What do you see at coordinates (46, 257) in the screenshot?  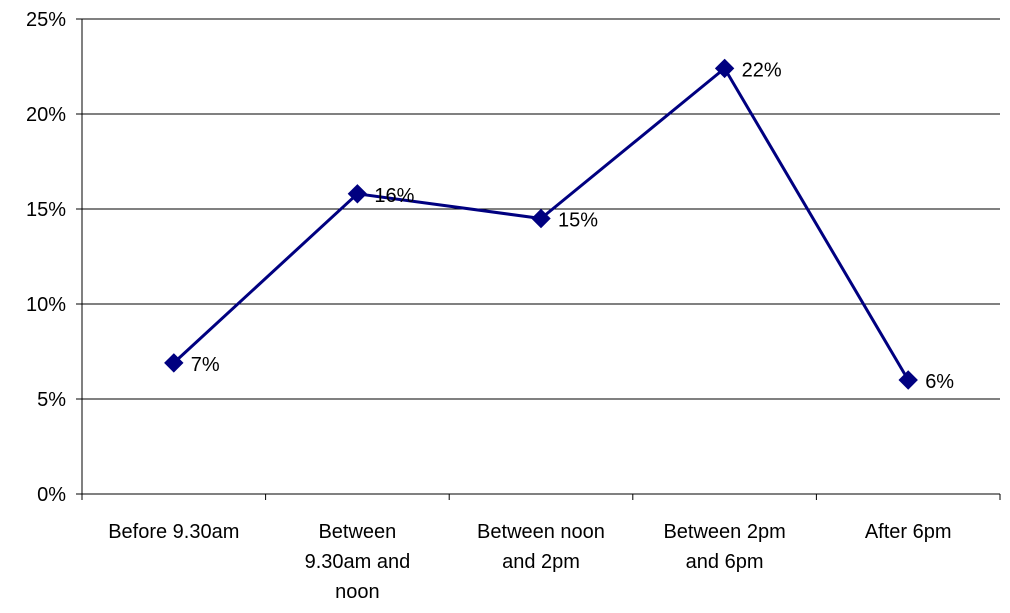 I see `y-axis-tick-labels: 0% 5% 10% 15% 20% 25%` at bounding box center [46, 257].